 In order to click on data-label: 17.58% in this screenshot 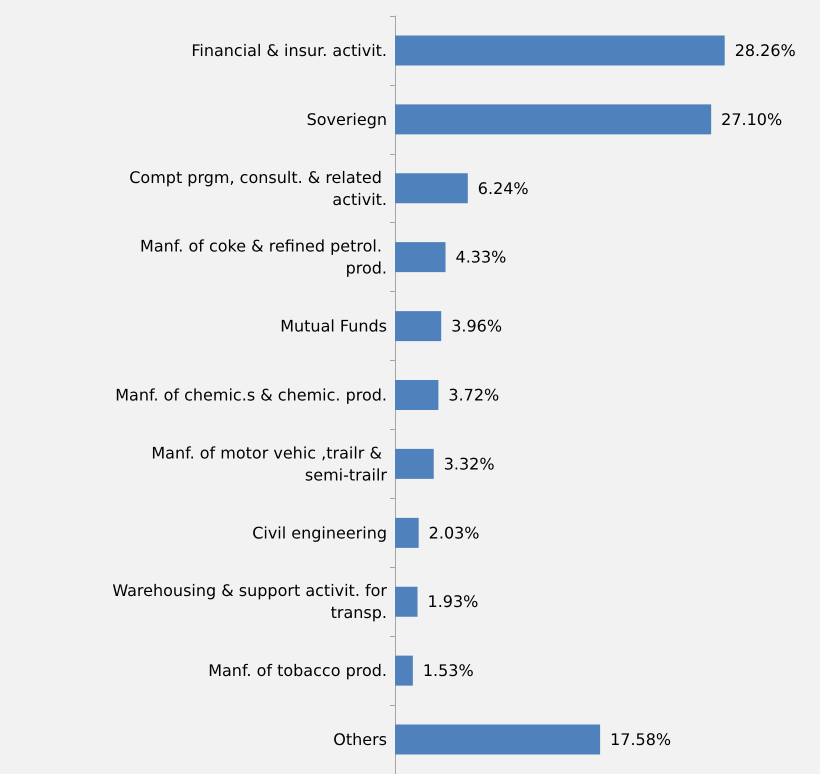, I will do `click(641, 740)`.